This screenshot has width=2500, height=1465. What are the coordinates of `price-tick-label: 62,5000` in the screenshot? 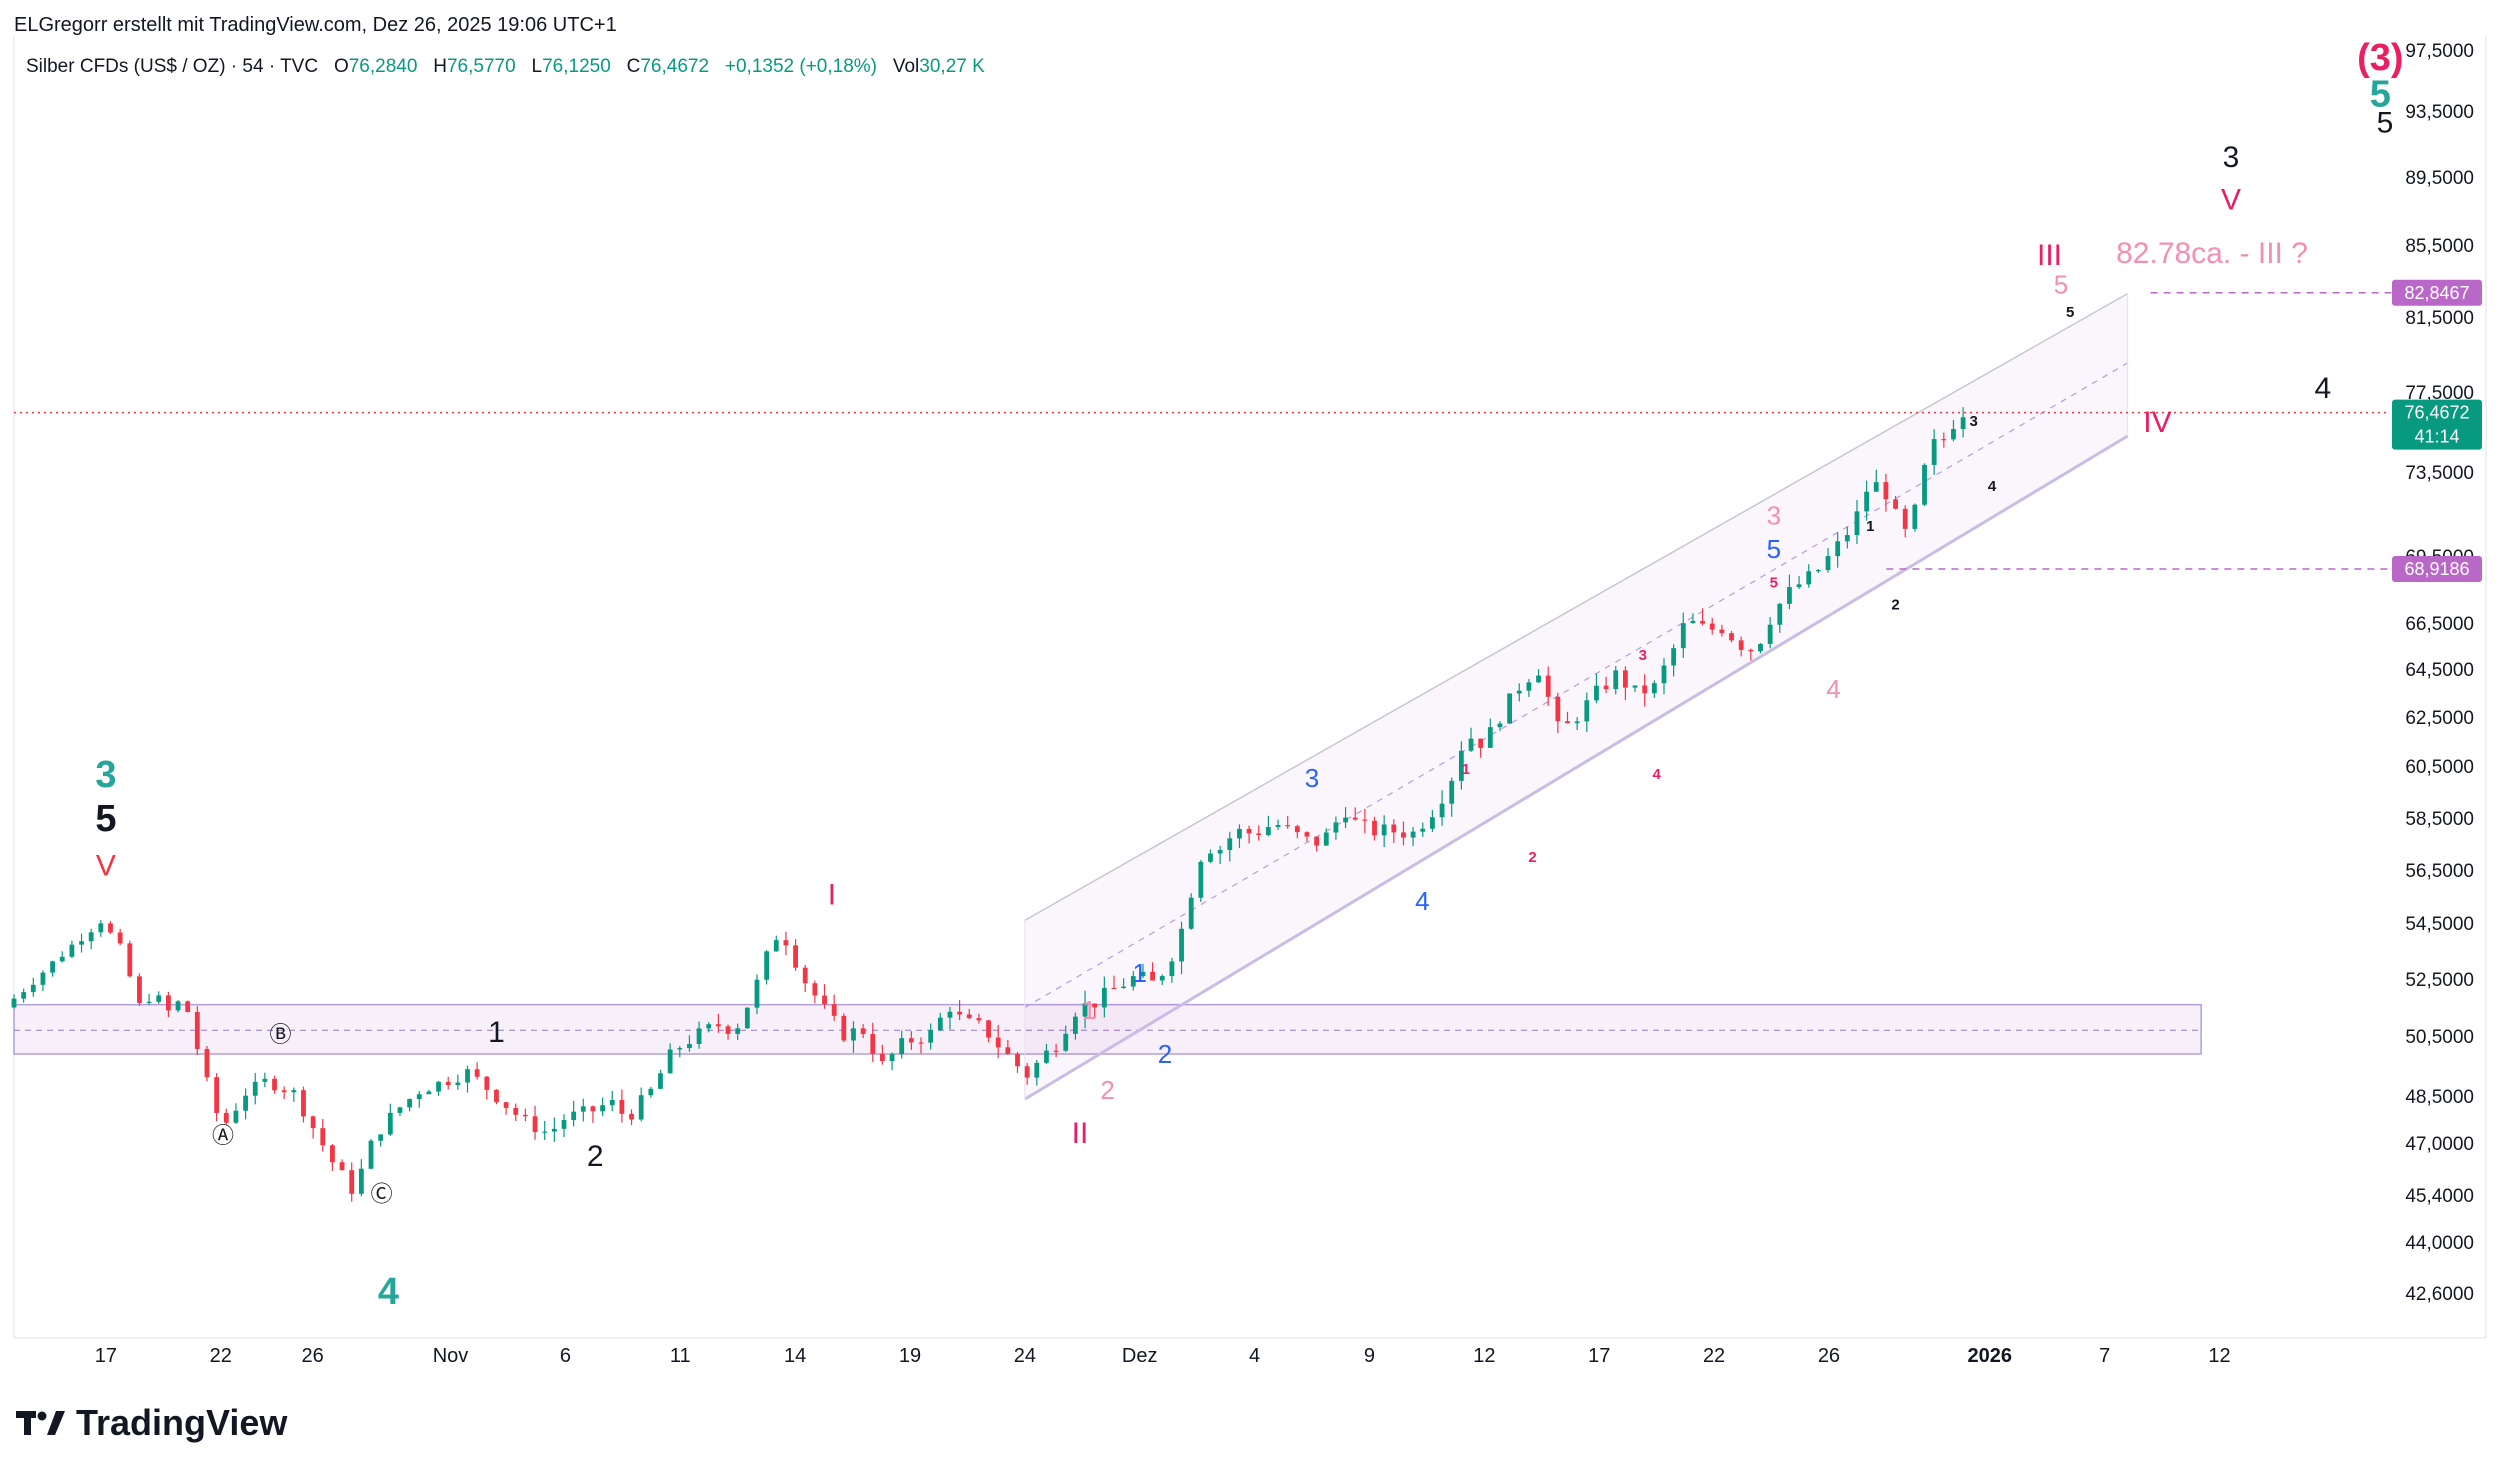 It's located at (2439, 718).